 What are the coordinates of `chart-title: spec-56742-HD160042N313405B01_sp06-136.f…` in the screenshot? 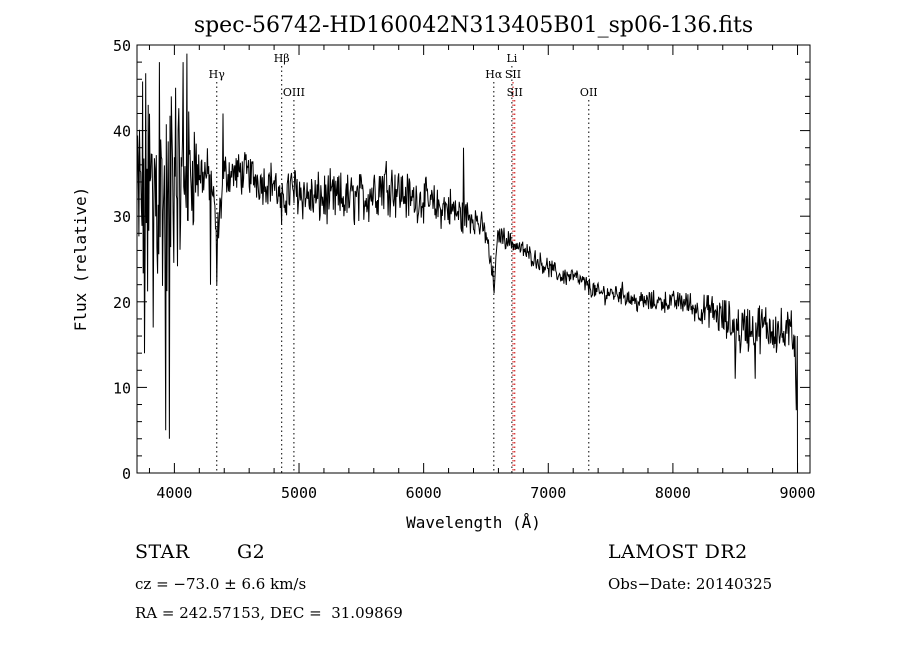 It's located at (473, 25).